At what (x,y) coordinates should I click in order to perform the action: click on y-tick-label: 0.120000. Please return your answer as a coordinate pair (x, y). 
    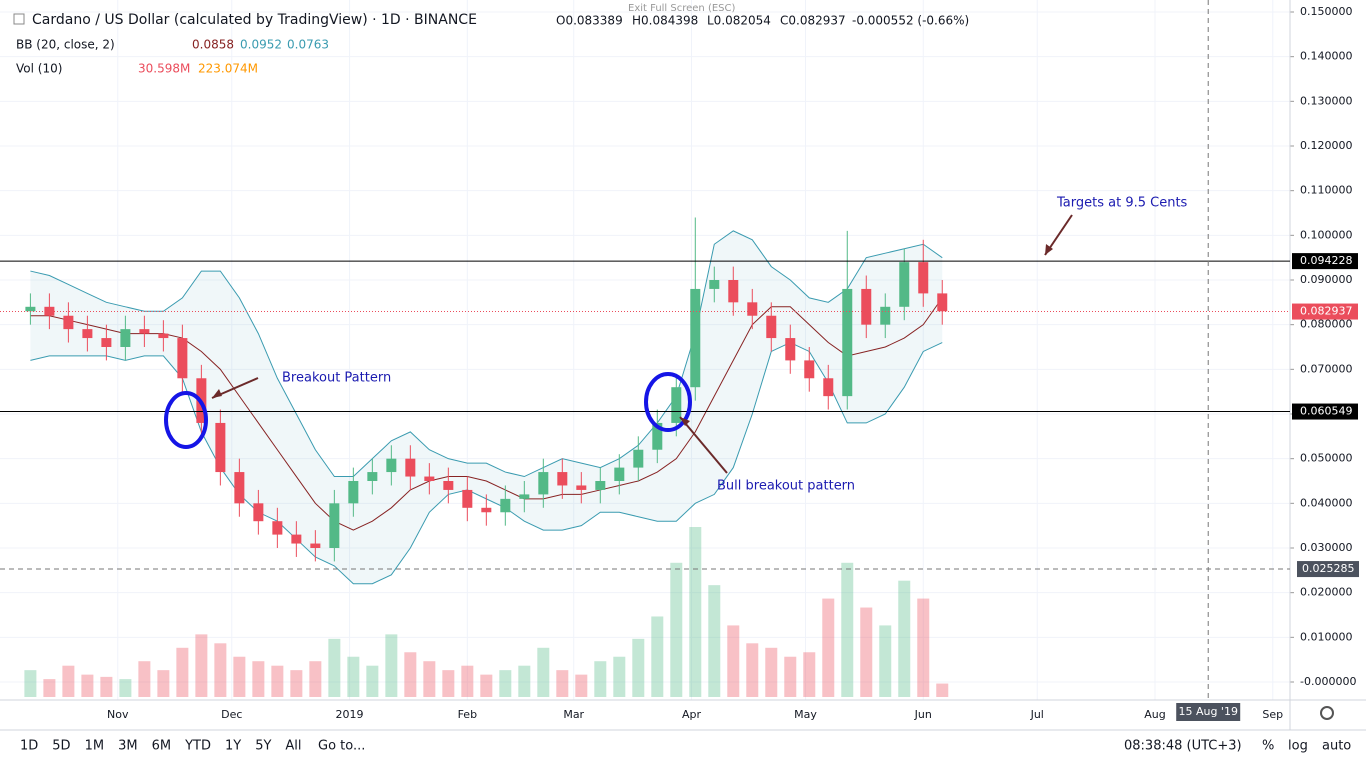
    Looking at the image, I should click on (1326, 145).